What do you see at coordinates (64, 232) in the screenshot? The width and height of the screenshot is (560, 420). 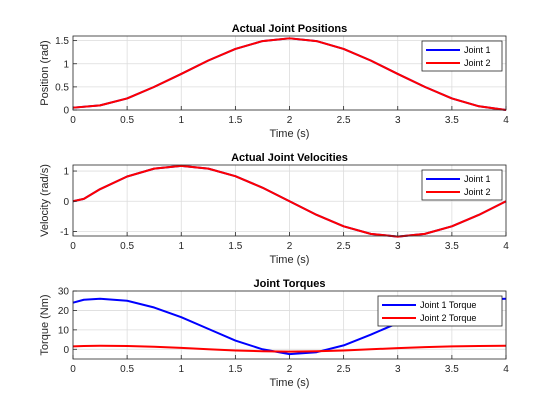 I see `y-tick-label: -1` at bounding box center [64, 232].